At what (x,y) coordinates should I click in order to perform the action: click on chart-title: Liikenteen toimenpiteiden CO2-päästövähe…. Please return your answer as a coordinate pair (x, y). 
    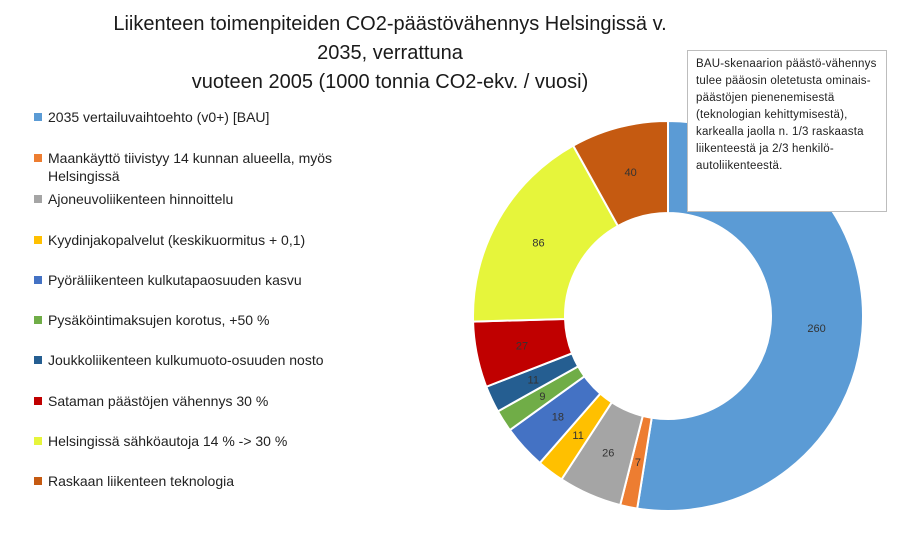
    Looking at the image, I should click on (390, 53).